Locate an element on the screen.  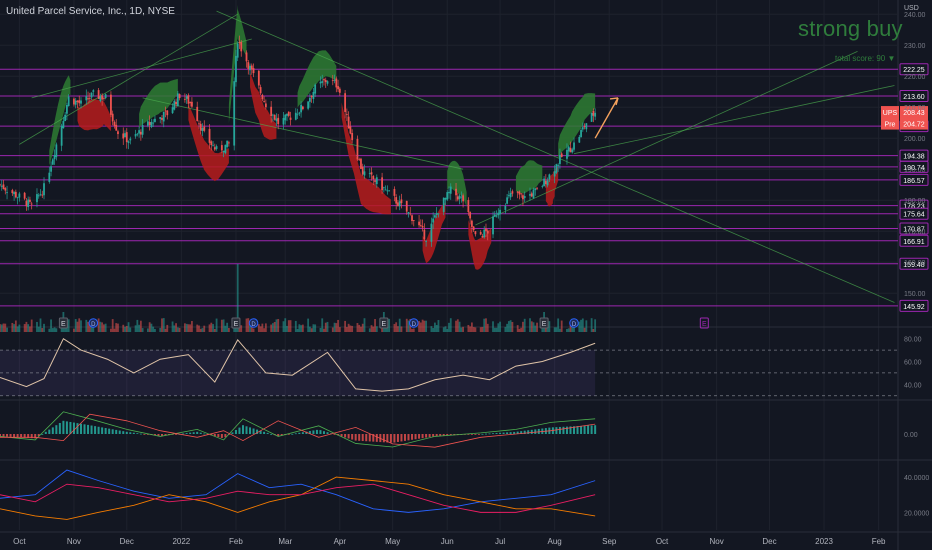
price-badge is located at coordinates (914, 123).